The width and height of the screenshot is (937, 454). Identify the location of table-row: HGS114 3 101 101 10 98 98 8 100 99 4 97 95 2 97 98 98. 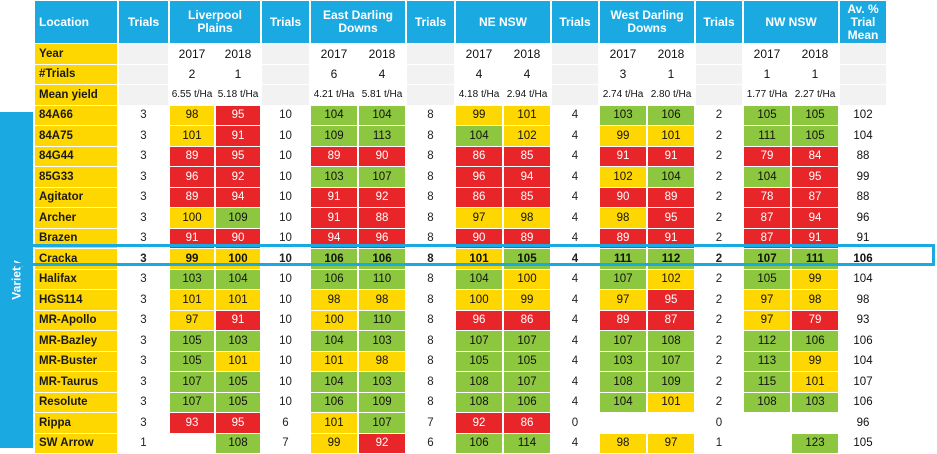
(460, 300).